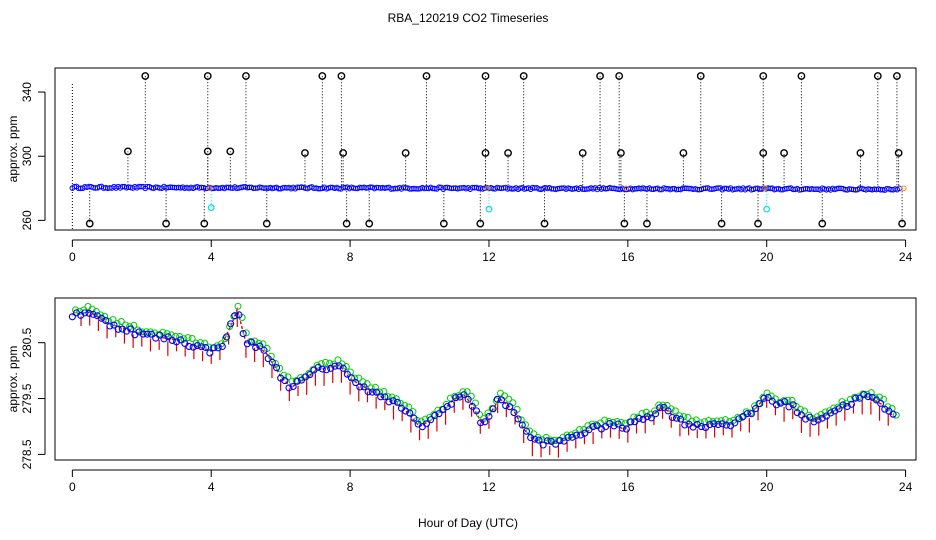 Image resolution: width=936 pixels, height=540 pixels. What do you see at coordinates (628, 487) in the screenshot?
I see `smoothed-x-tick-label: 16` at bounding box center [628, 487].